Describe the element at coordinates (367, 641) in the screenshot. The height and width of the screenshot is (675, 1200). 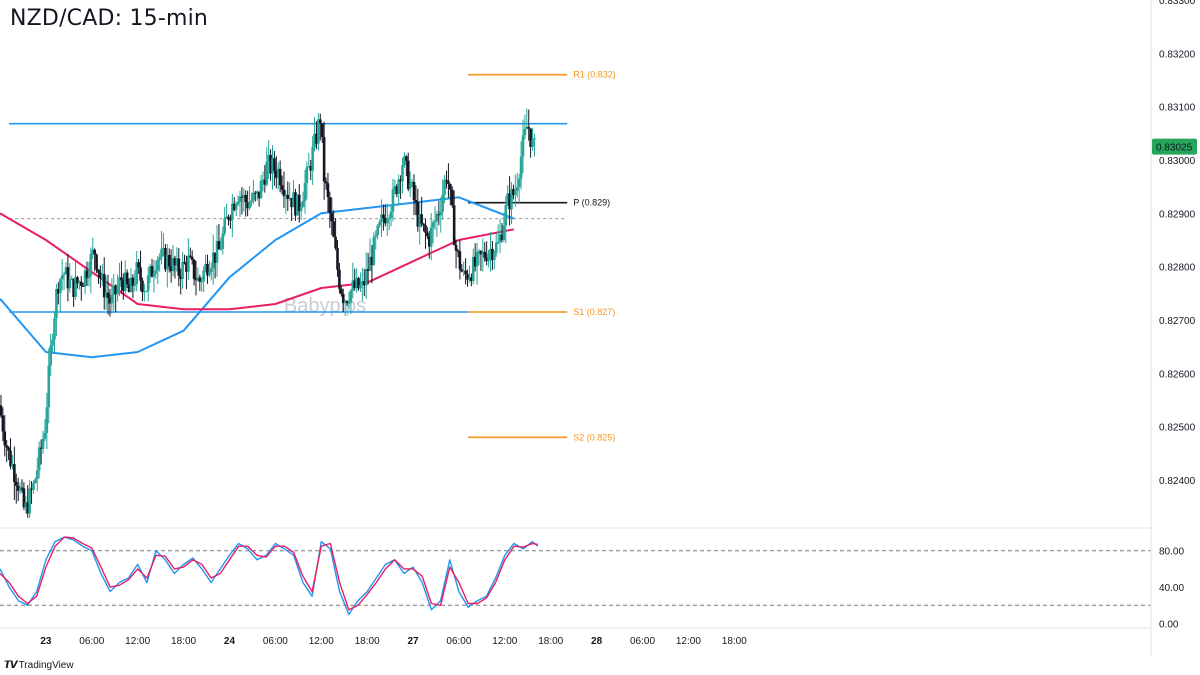
I see `time-tick-label: 18:00` at that location.